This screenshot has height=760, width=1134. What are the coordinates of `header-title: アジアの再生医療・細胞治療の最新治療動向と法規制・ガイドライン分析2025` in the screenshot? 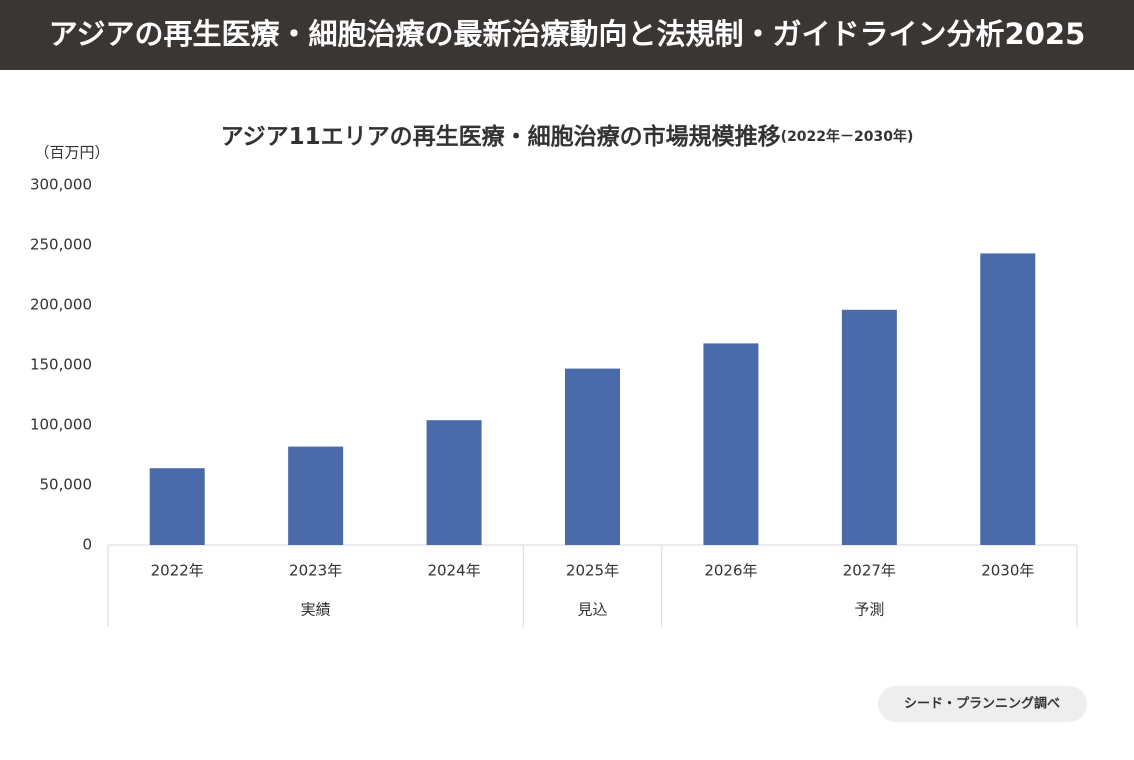 It's located at (567, 34).